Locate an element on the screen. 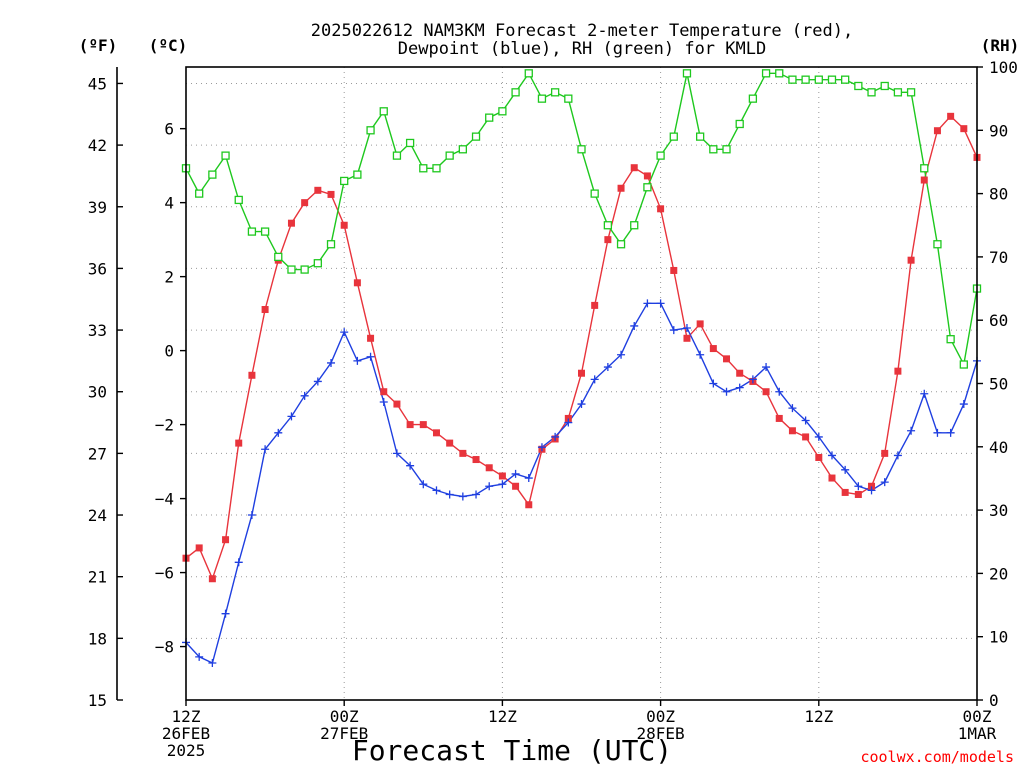  f-tick-label: 24 is located at coordinates (97, 515).